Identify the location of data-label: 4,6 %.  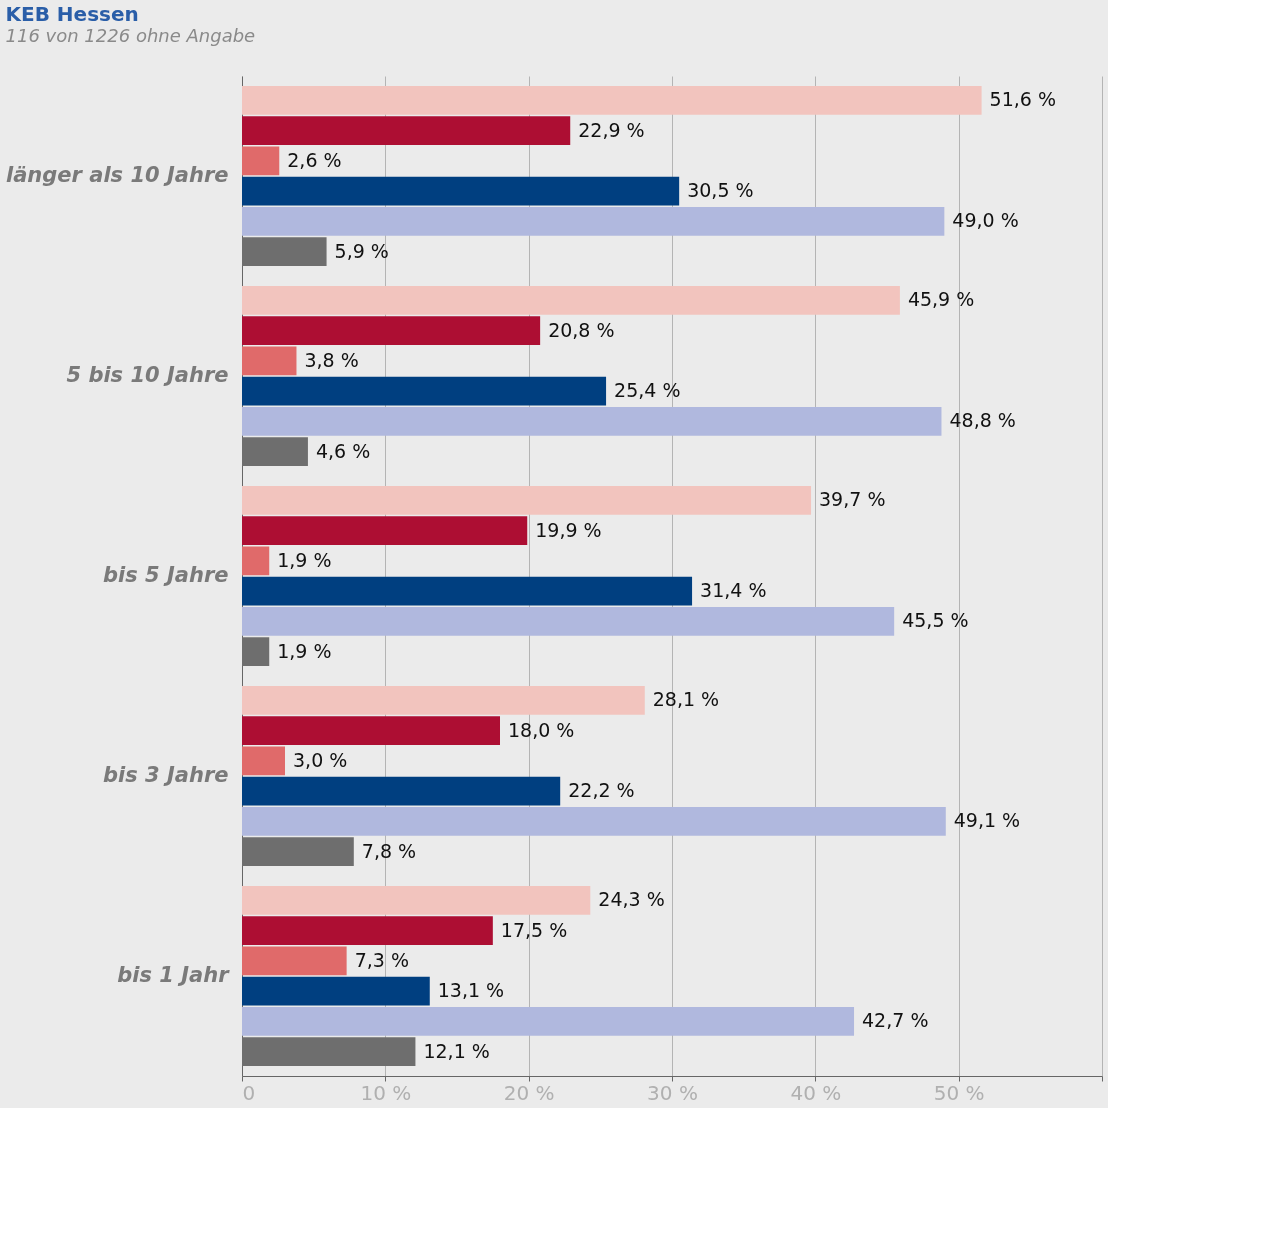
(343, 450).